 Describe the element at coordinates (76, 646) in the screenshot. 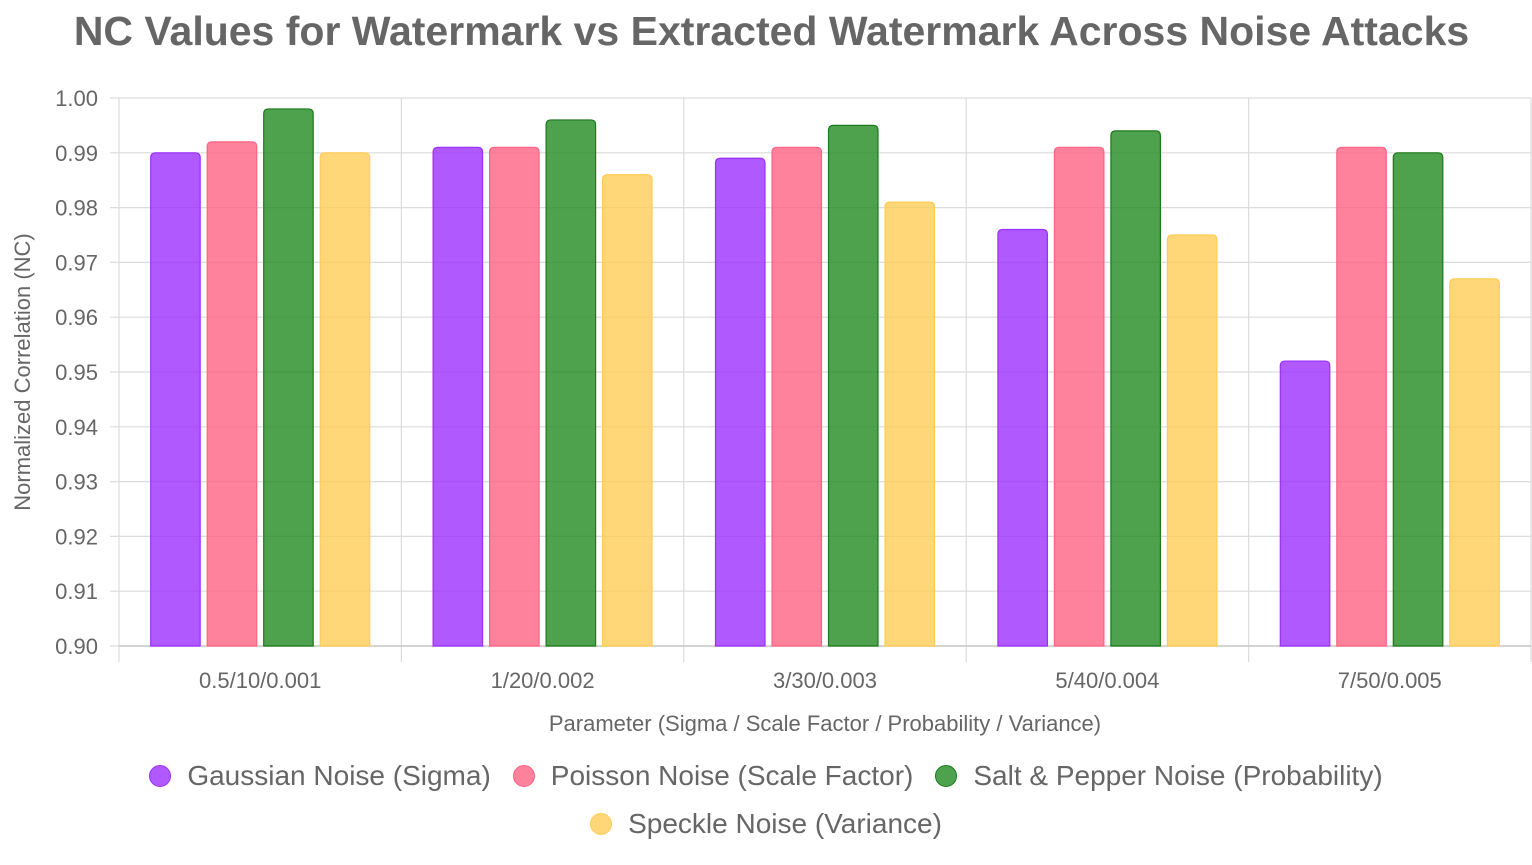

I see `y-tick-label: 0.90` at that location.